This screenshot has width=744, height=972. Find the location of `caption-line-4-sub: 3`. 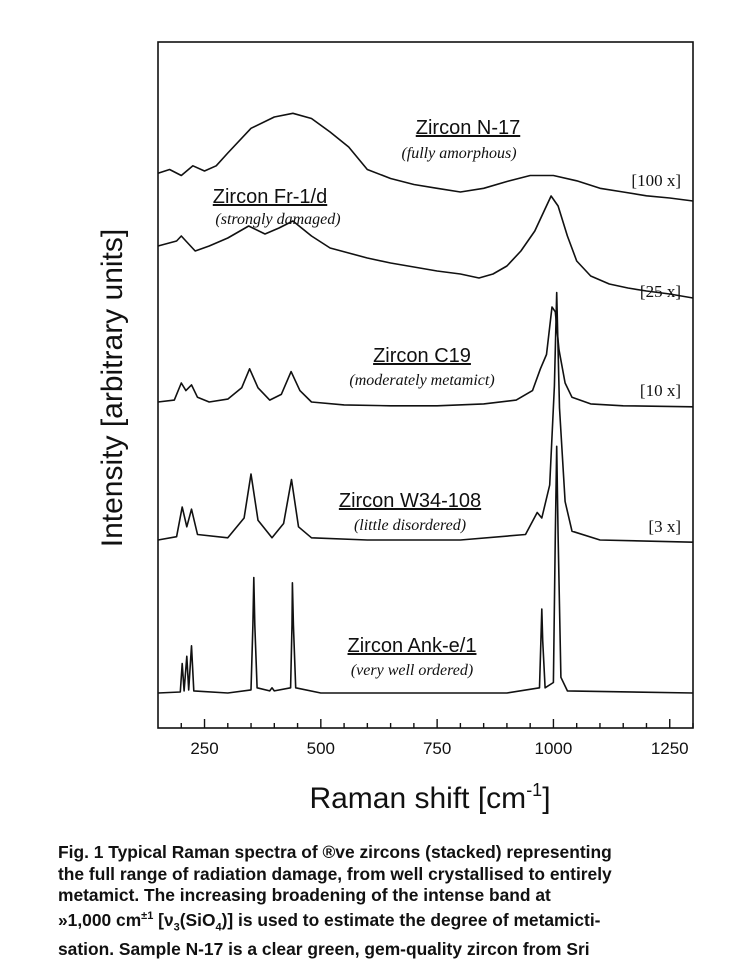

caption-line-4-sub: 3 is located at coordinates (176, 927).